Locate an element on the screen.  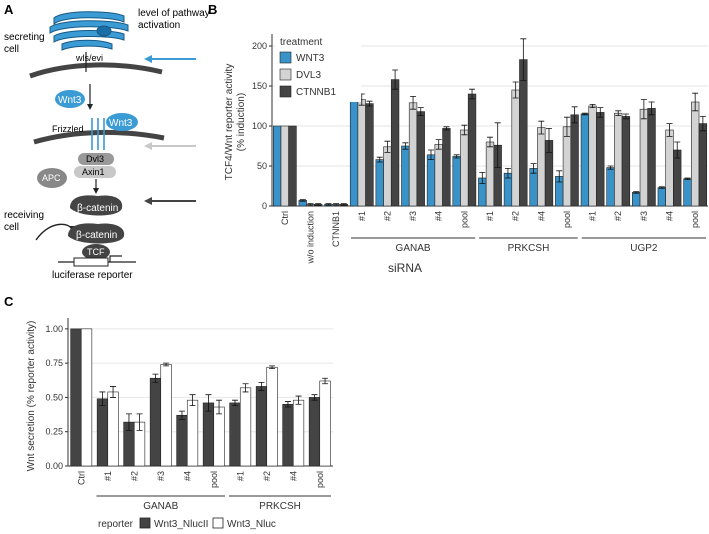
y-axis-label-2: (% induction) is located at coordinates (241, 122).